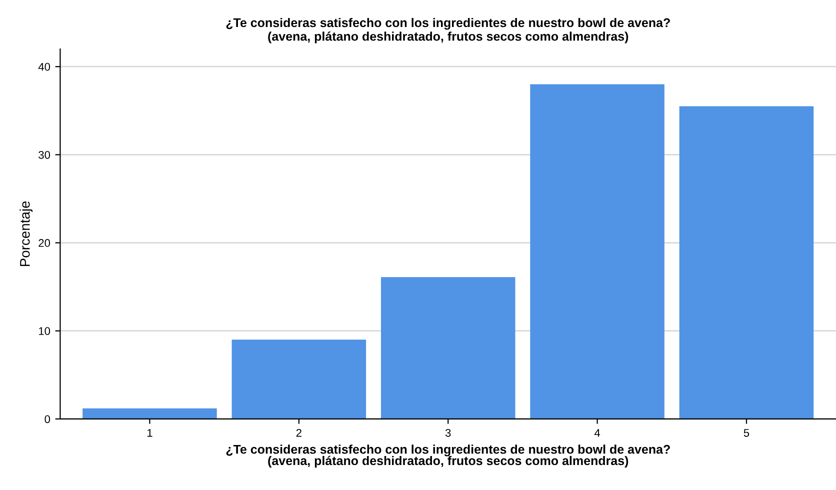 This screenshot has height=490, width=836. I want to click on x-tick-label: 1, so click(149, 433).